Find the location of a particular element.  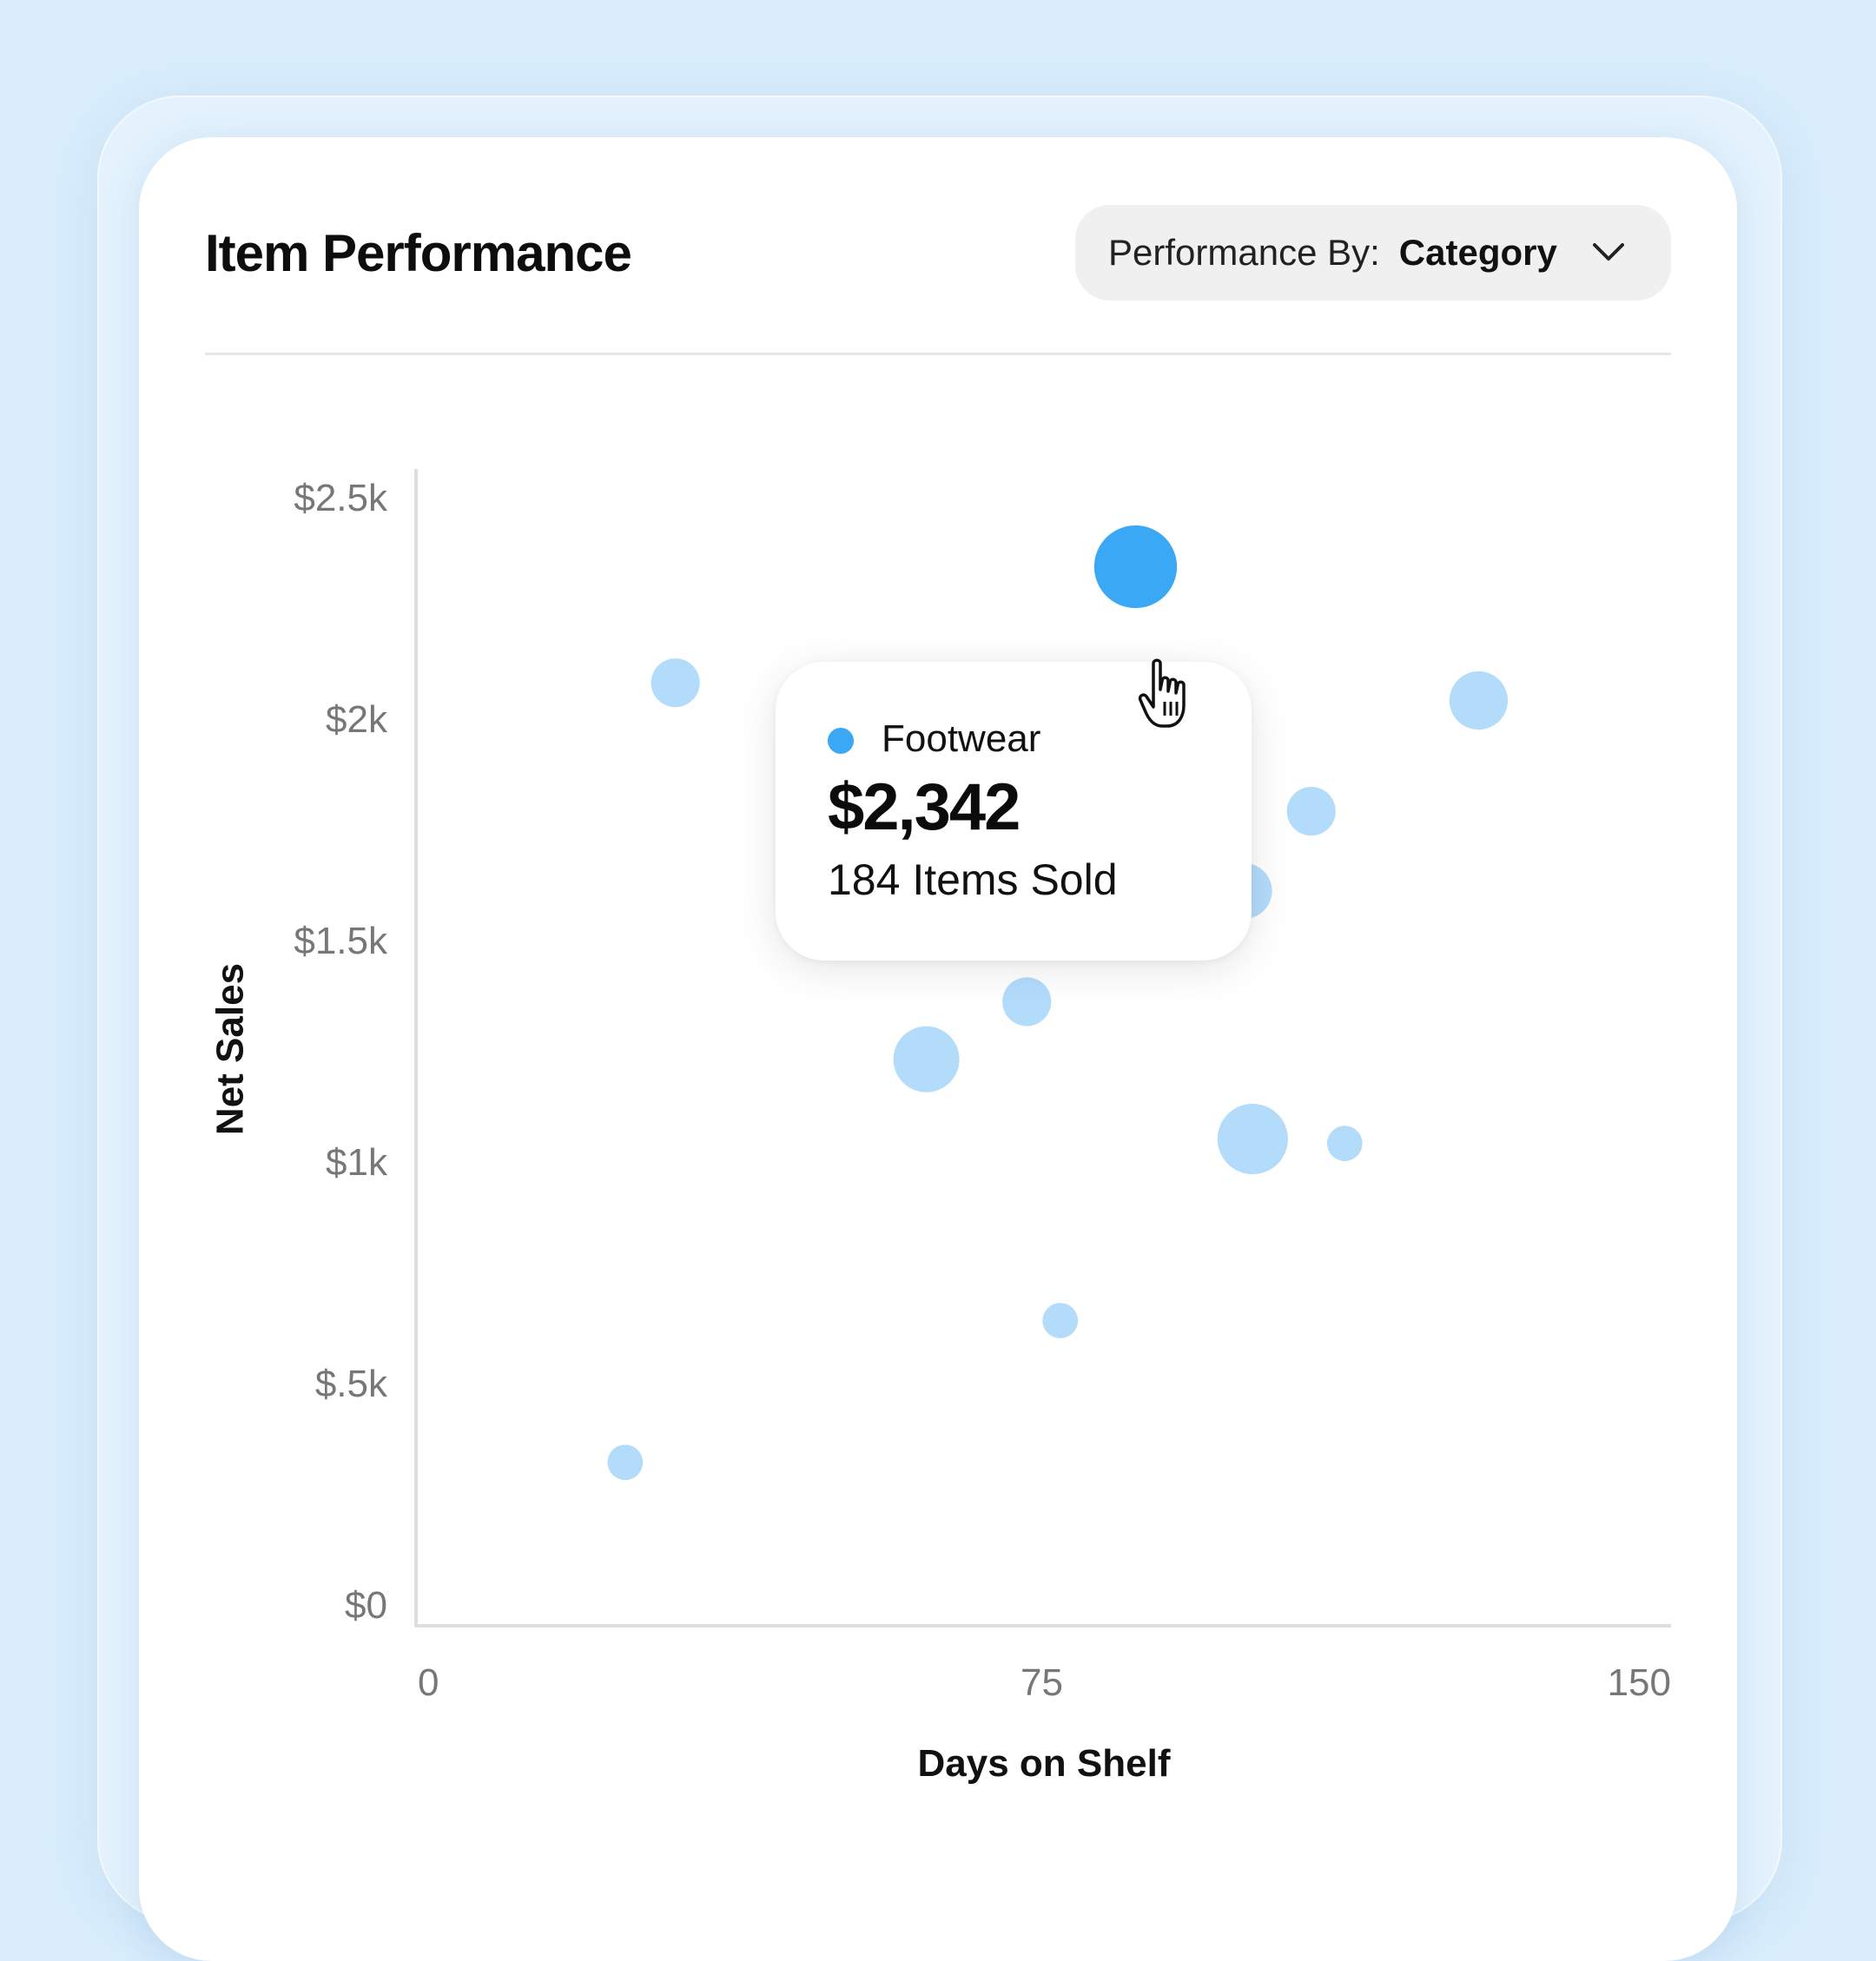

bubble-highlighted is located at coordinates (1135, 567).